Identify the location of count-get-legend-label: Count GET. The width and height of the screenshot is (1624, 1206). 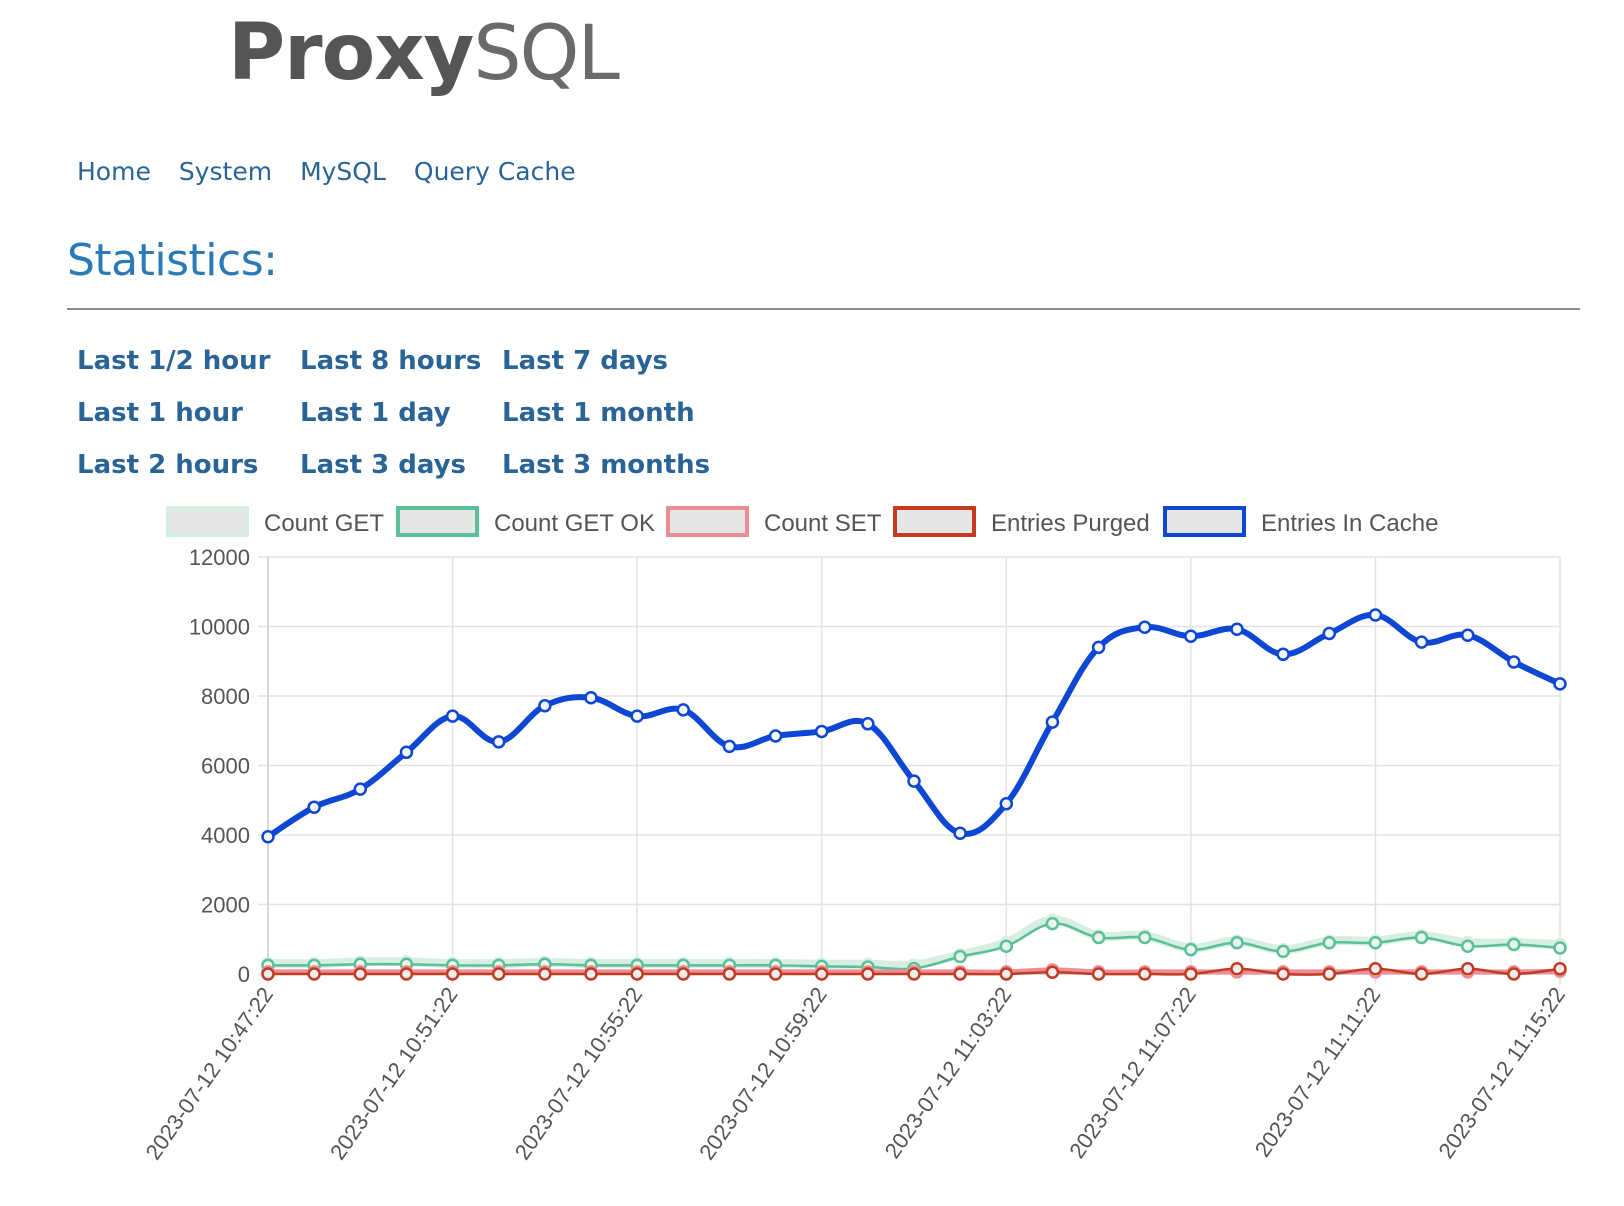
(324, 523).